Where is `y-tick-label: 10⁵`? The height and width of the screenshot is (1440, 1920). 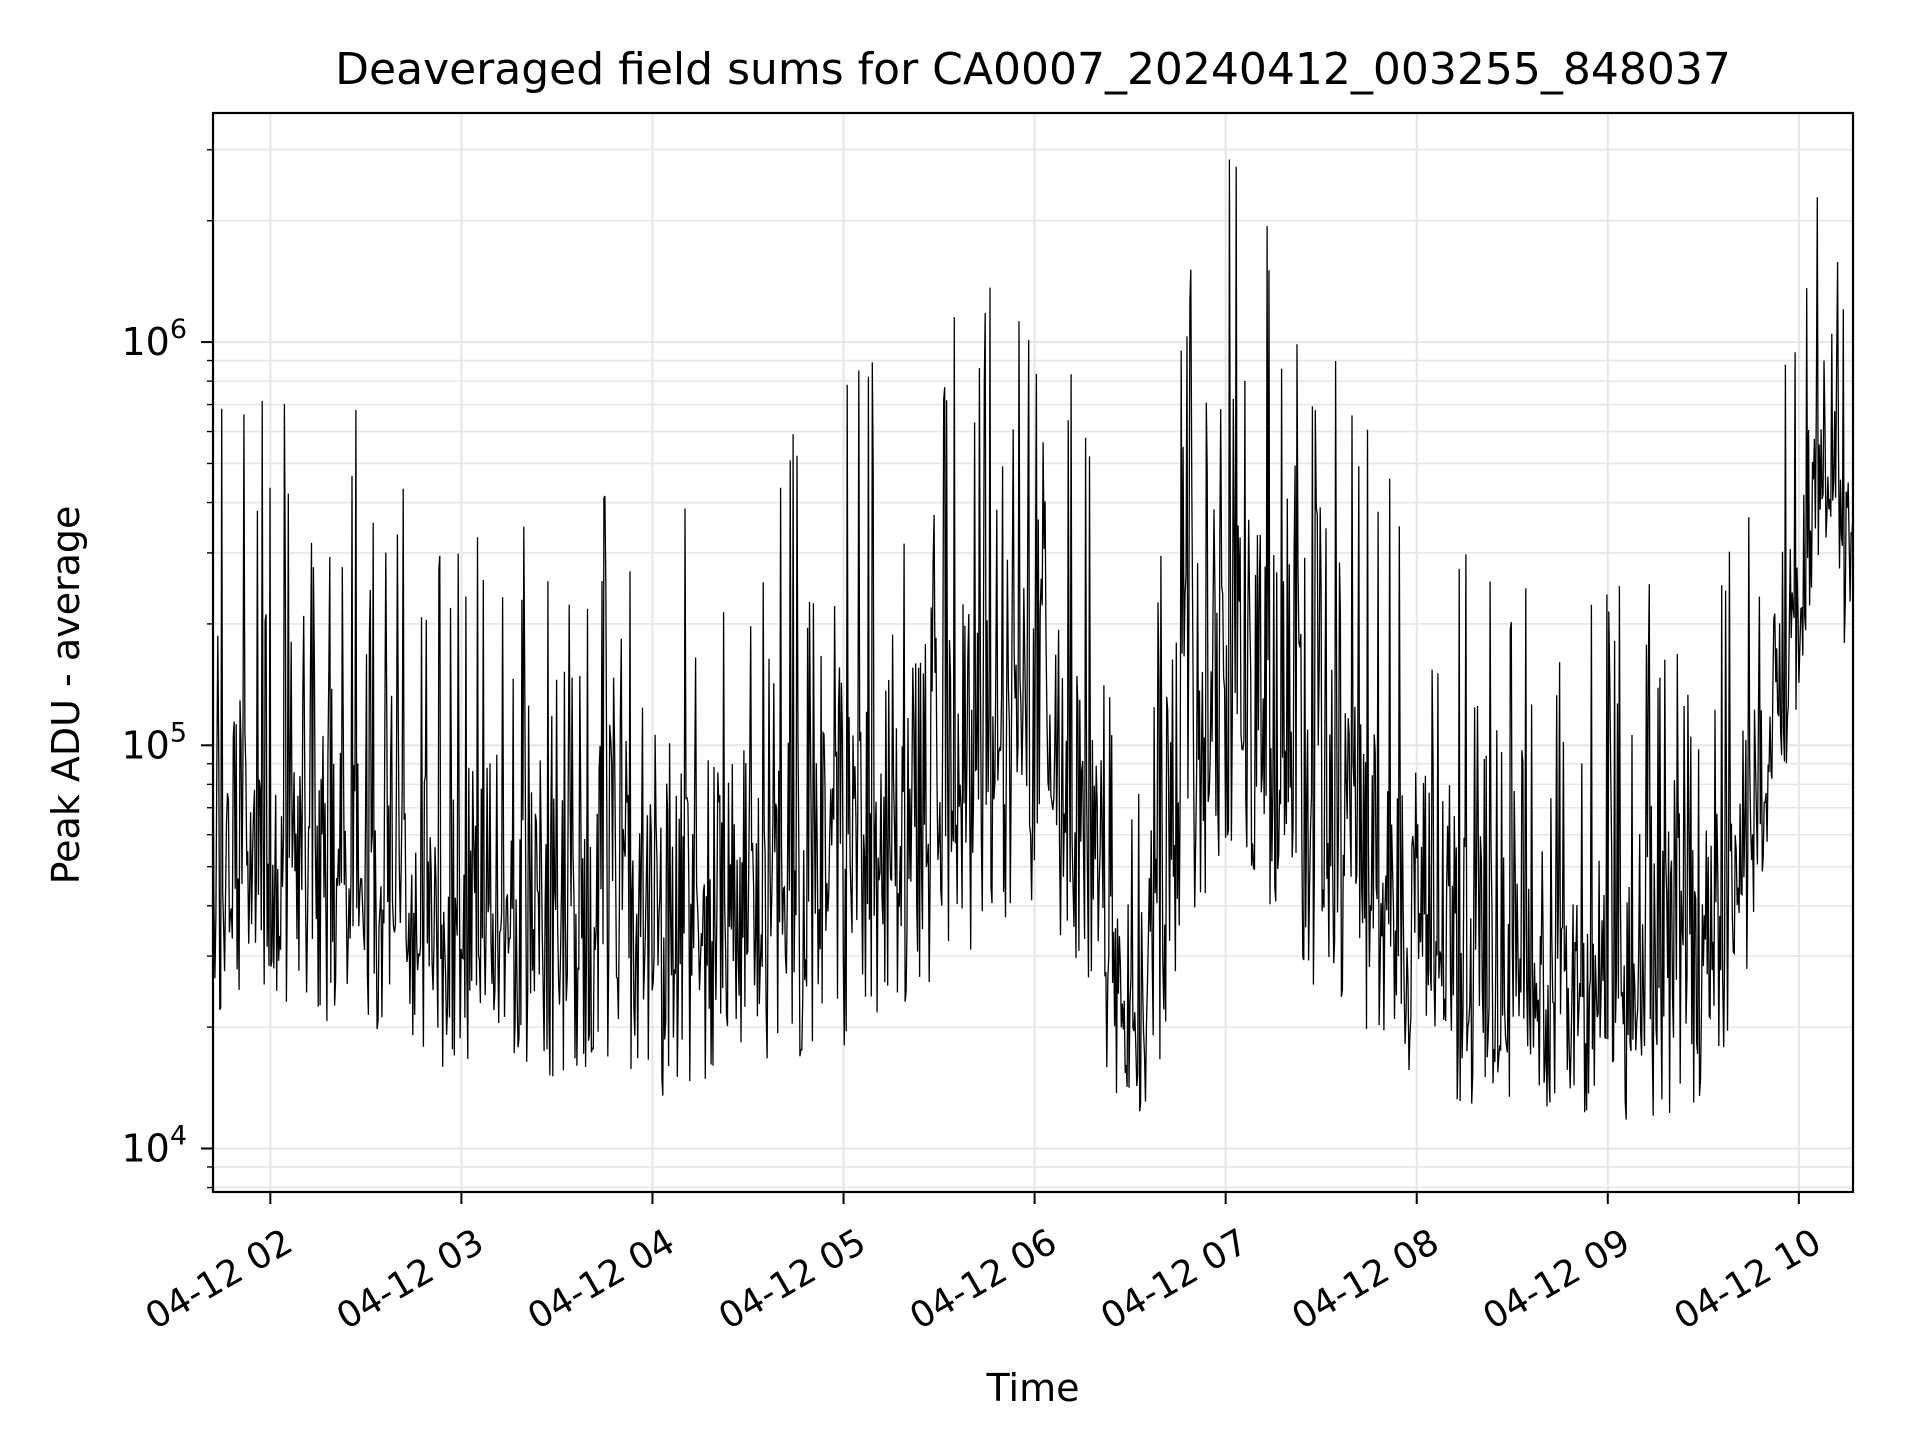
y-tick-label: 10⁵ is located at coordinates (154, 742).